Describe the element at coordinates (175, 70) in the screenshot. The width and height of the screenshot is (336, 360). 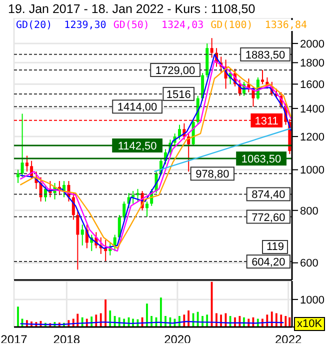
I see `ref-line-label: 1729,00` at that location.